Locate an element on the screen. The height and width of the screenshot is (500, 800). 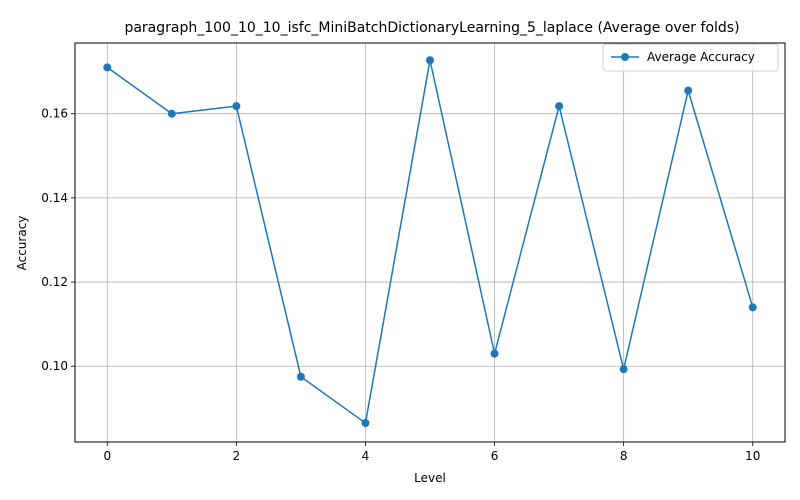
x-tick-label: 4 is located at coordinates (366, 456).